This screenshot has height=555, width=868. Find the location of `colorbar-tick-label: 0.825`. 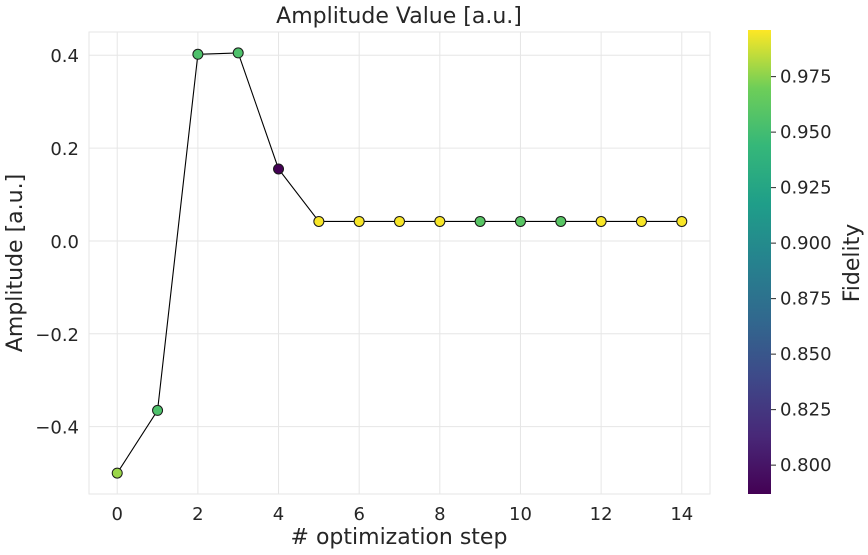

colorbar-tick-label: 0.825 is located at coordinates (806, 410).